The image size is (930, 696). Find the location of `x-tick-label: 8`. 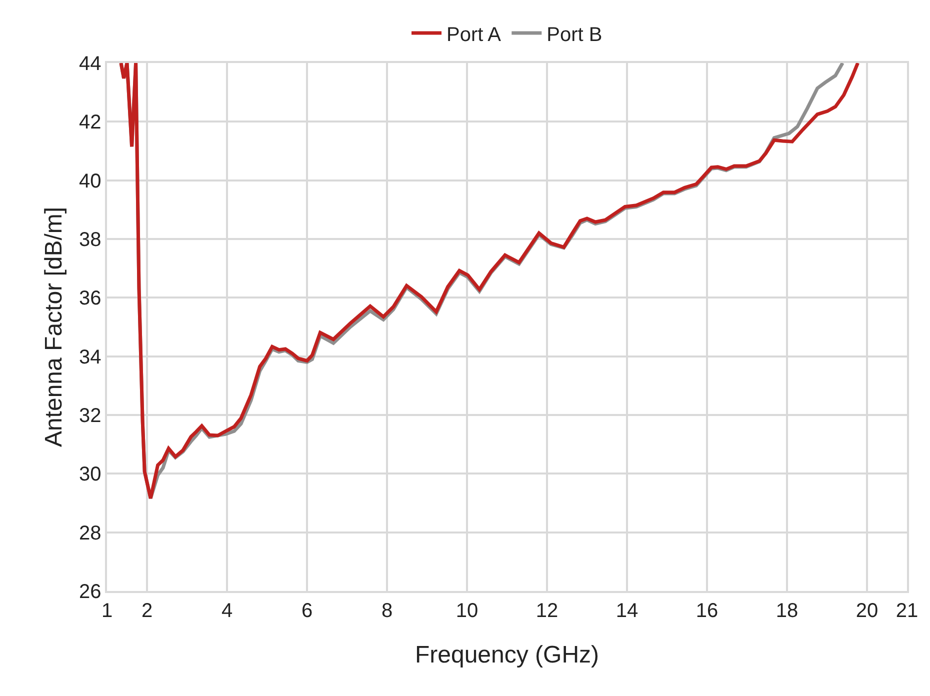

x-tick-label: 8 is located at coordinates (387, 611).